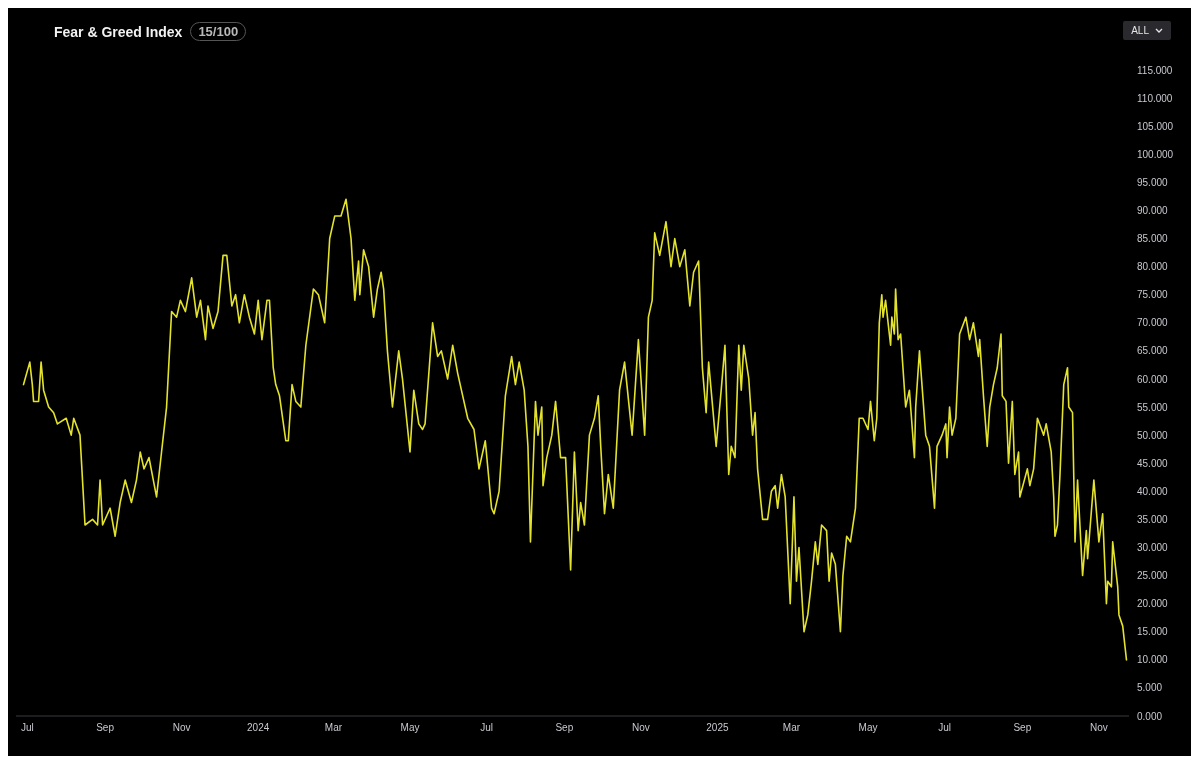 The image size is (1199, 764). Describe the element at coordinates (1153, 351) in the screenshot. I see `y-tick-label: 65.000` at that location.